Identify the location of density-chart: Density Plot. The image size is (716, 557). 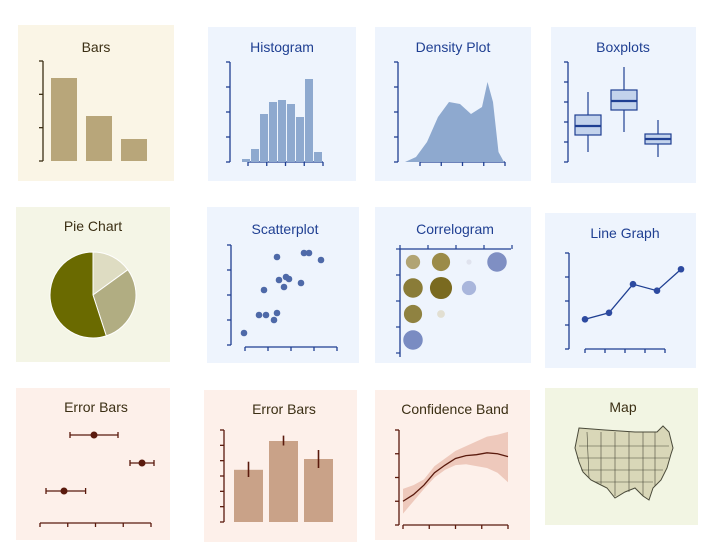
(453, 104).